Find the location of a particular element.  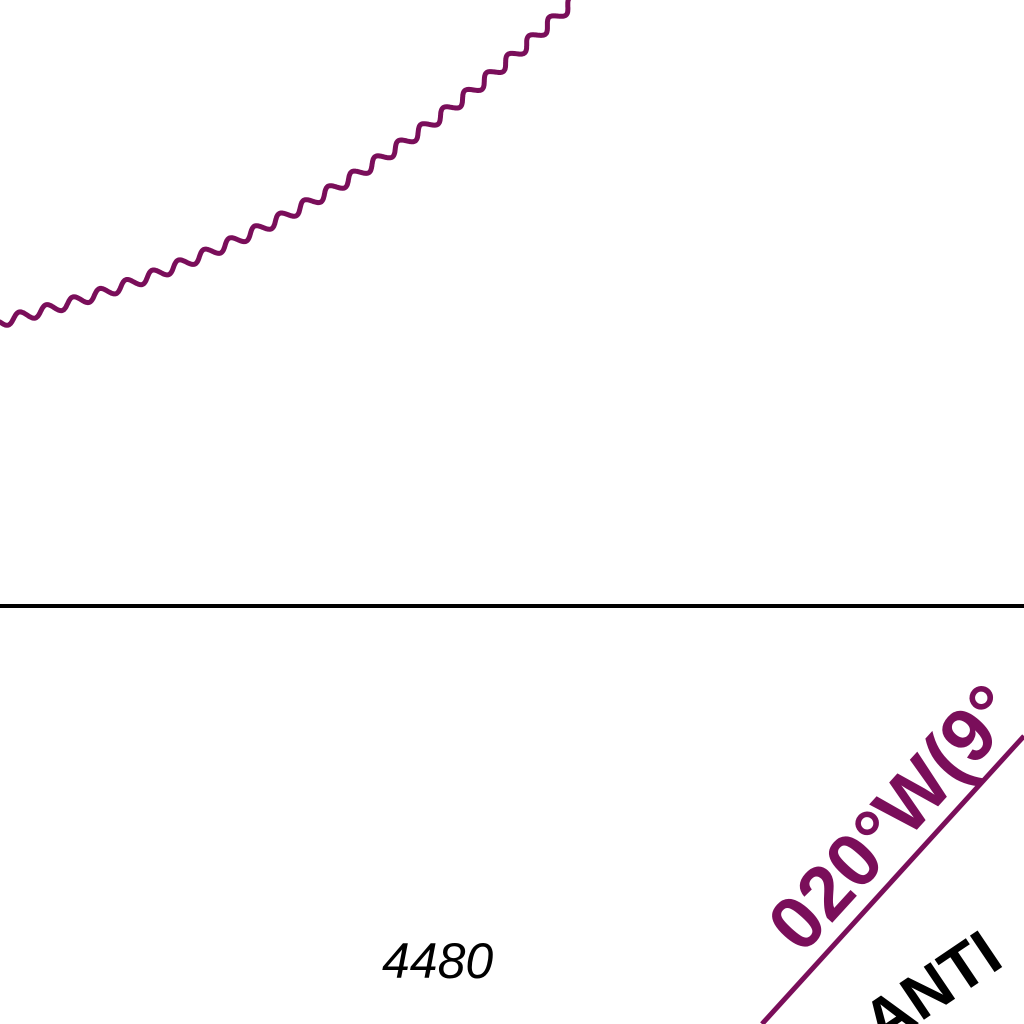

fir-name-label: ANTI is located at coordinates (932, 970).